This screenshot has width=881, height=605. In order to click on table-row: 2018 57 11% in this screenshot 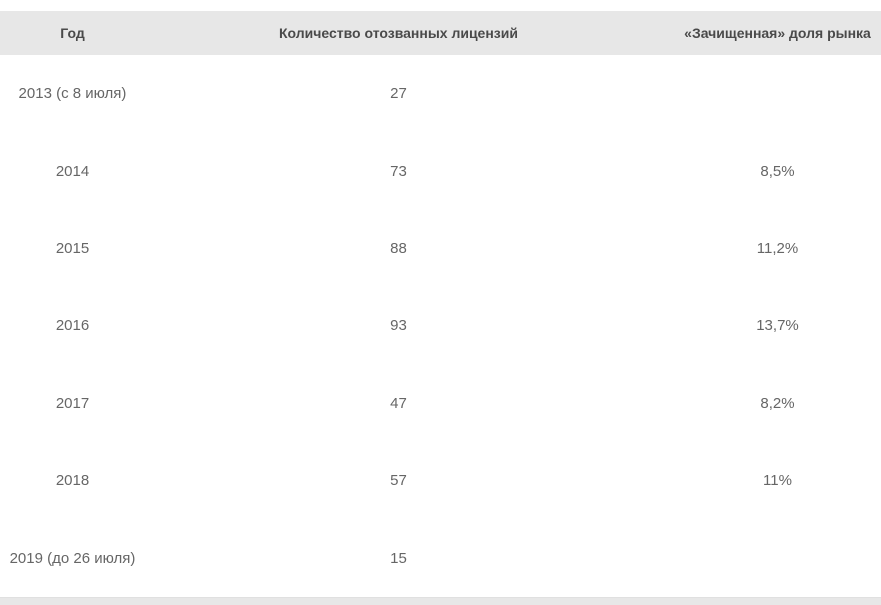, I will do `click(440, 480)`.